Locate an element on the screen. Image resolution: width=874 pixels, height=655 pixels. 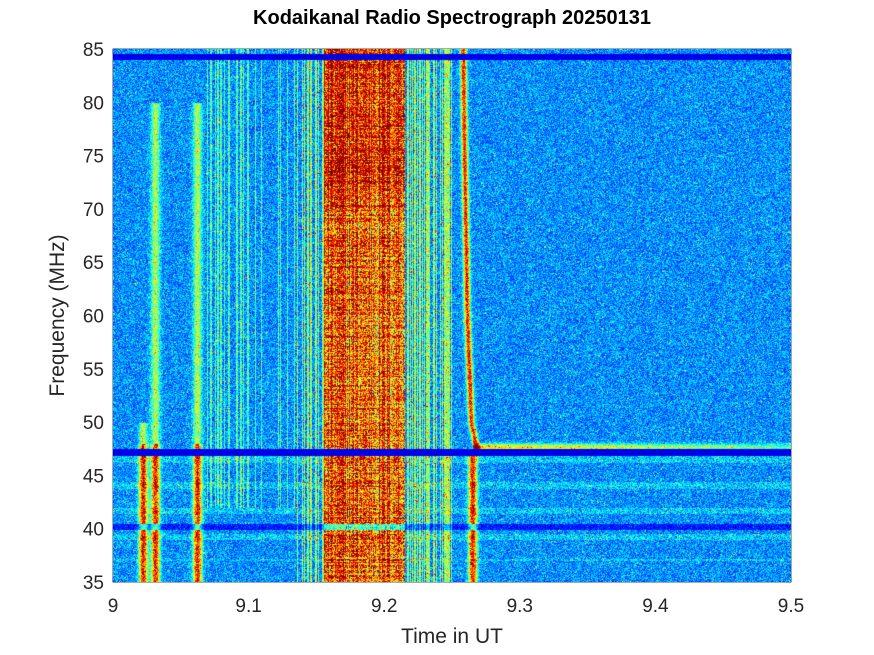
chart-title: Kodaikanal Radio Spectrograph 20250131 is located at coordinates (452, 18).